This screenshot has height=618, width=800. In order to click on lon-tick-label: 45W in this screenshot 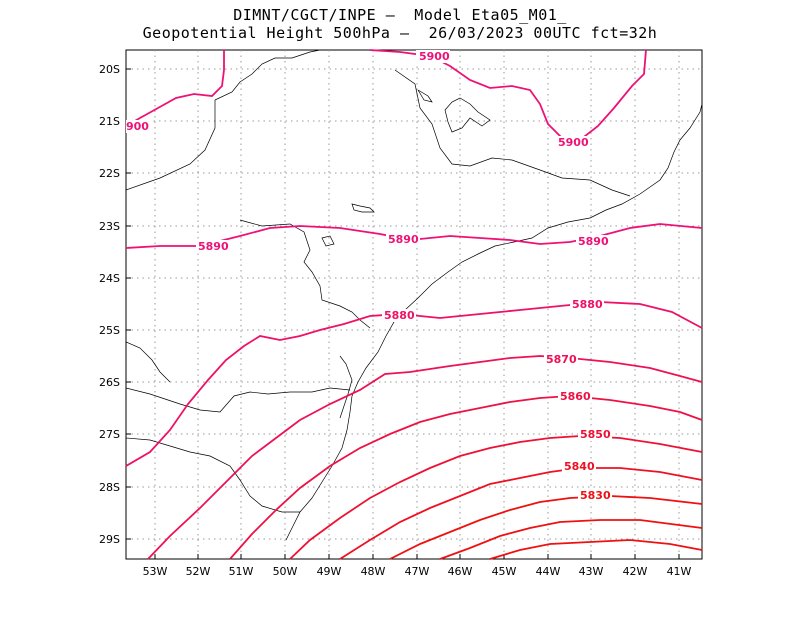, I will do `click(504, 571)`.